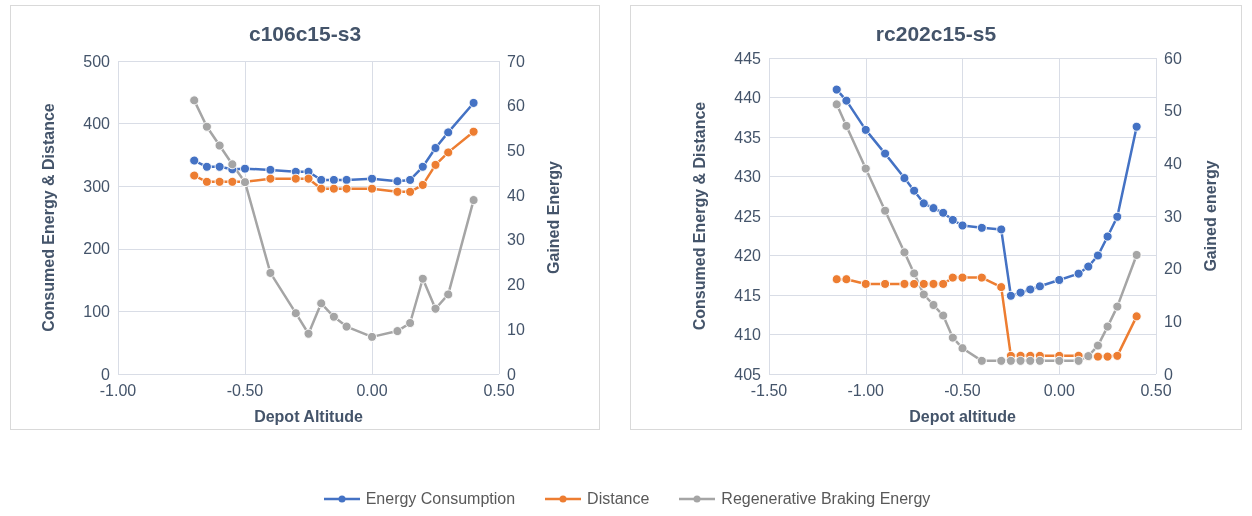 Image resolution: width=1252 pixels, height=516 pixels. Describe the element at coordinates (748, 58) in the screenshot. I see `y-tick-label: 445` at that location.